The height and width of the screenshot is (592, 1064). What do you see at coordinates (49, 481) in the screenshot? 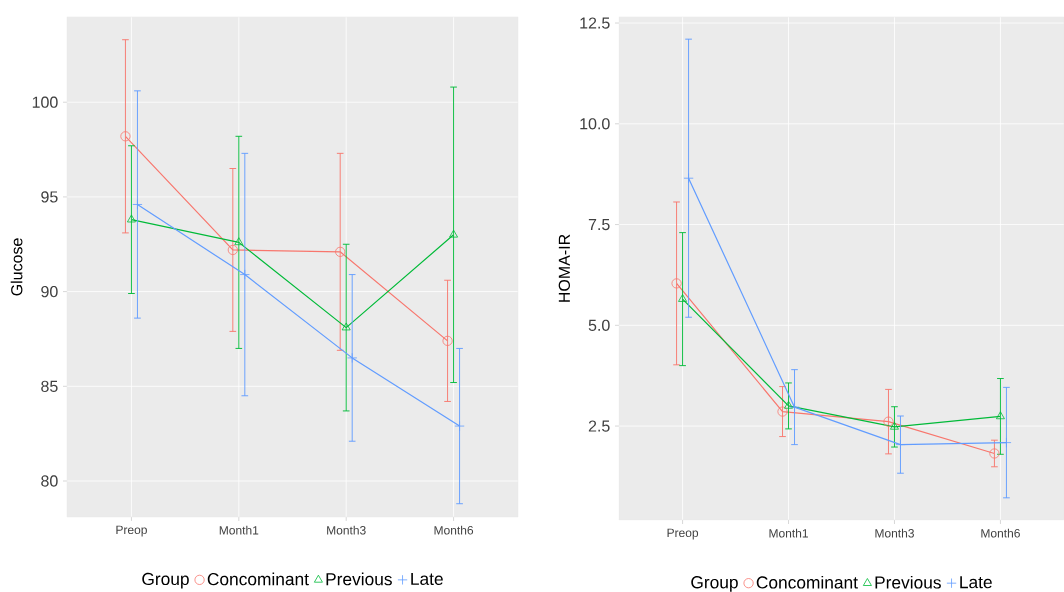
I see `y-tick-label: 80` at bounding box center [49, 481].